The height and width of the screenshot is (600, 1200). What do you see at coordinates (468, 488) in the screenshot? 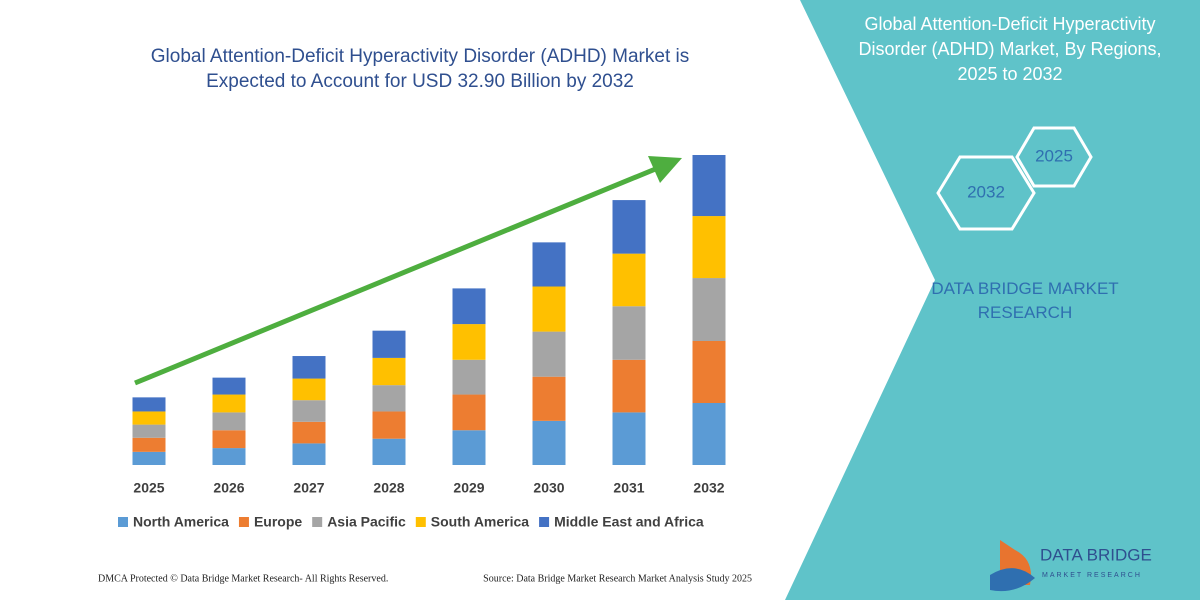
I see `x-tick-label: 2029` at bounding box center [468, 488].